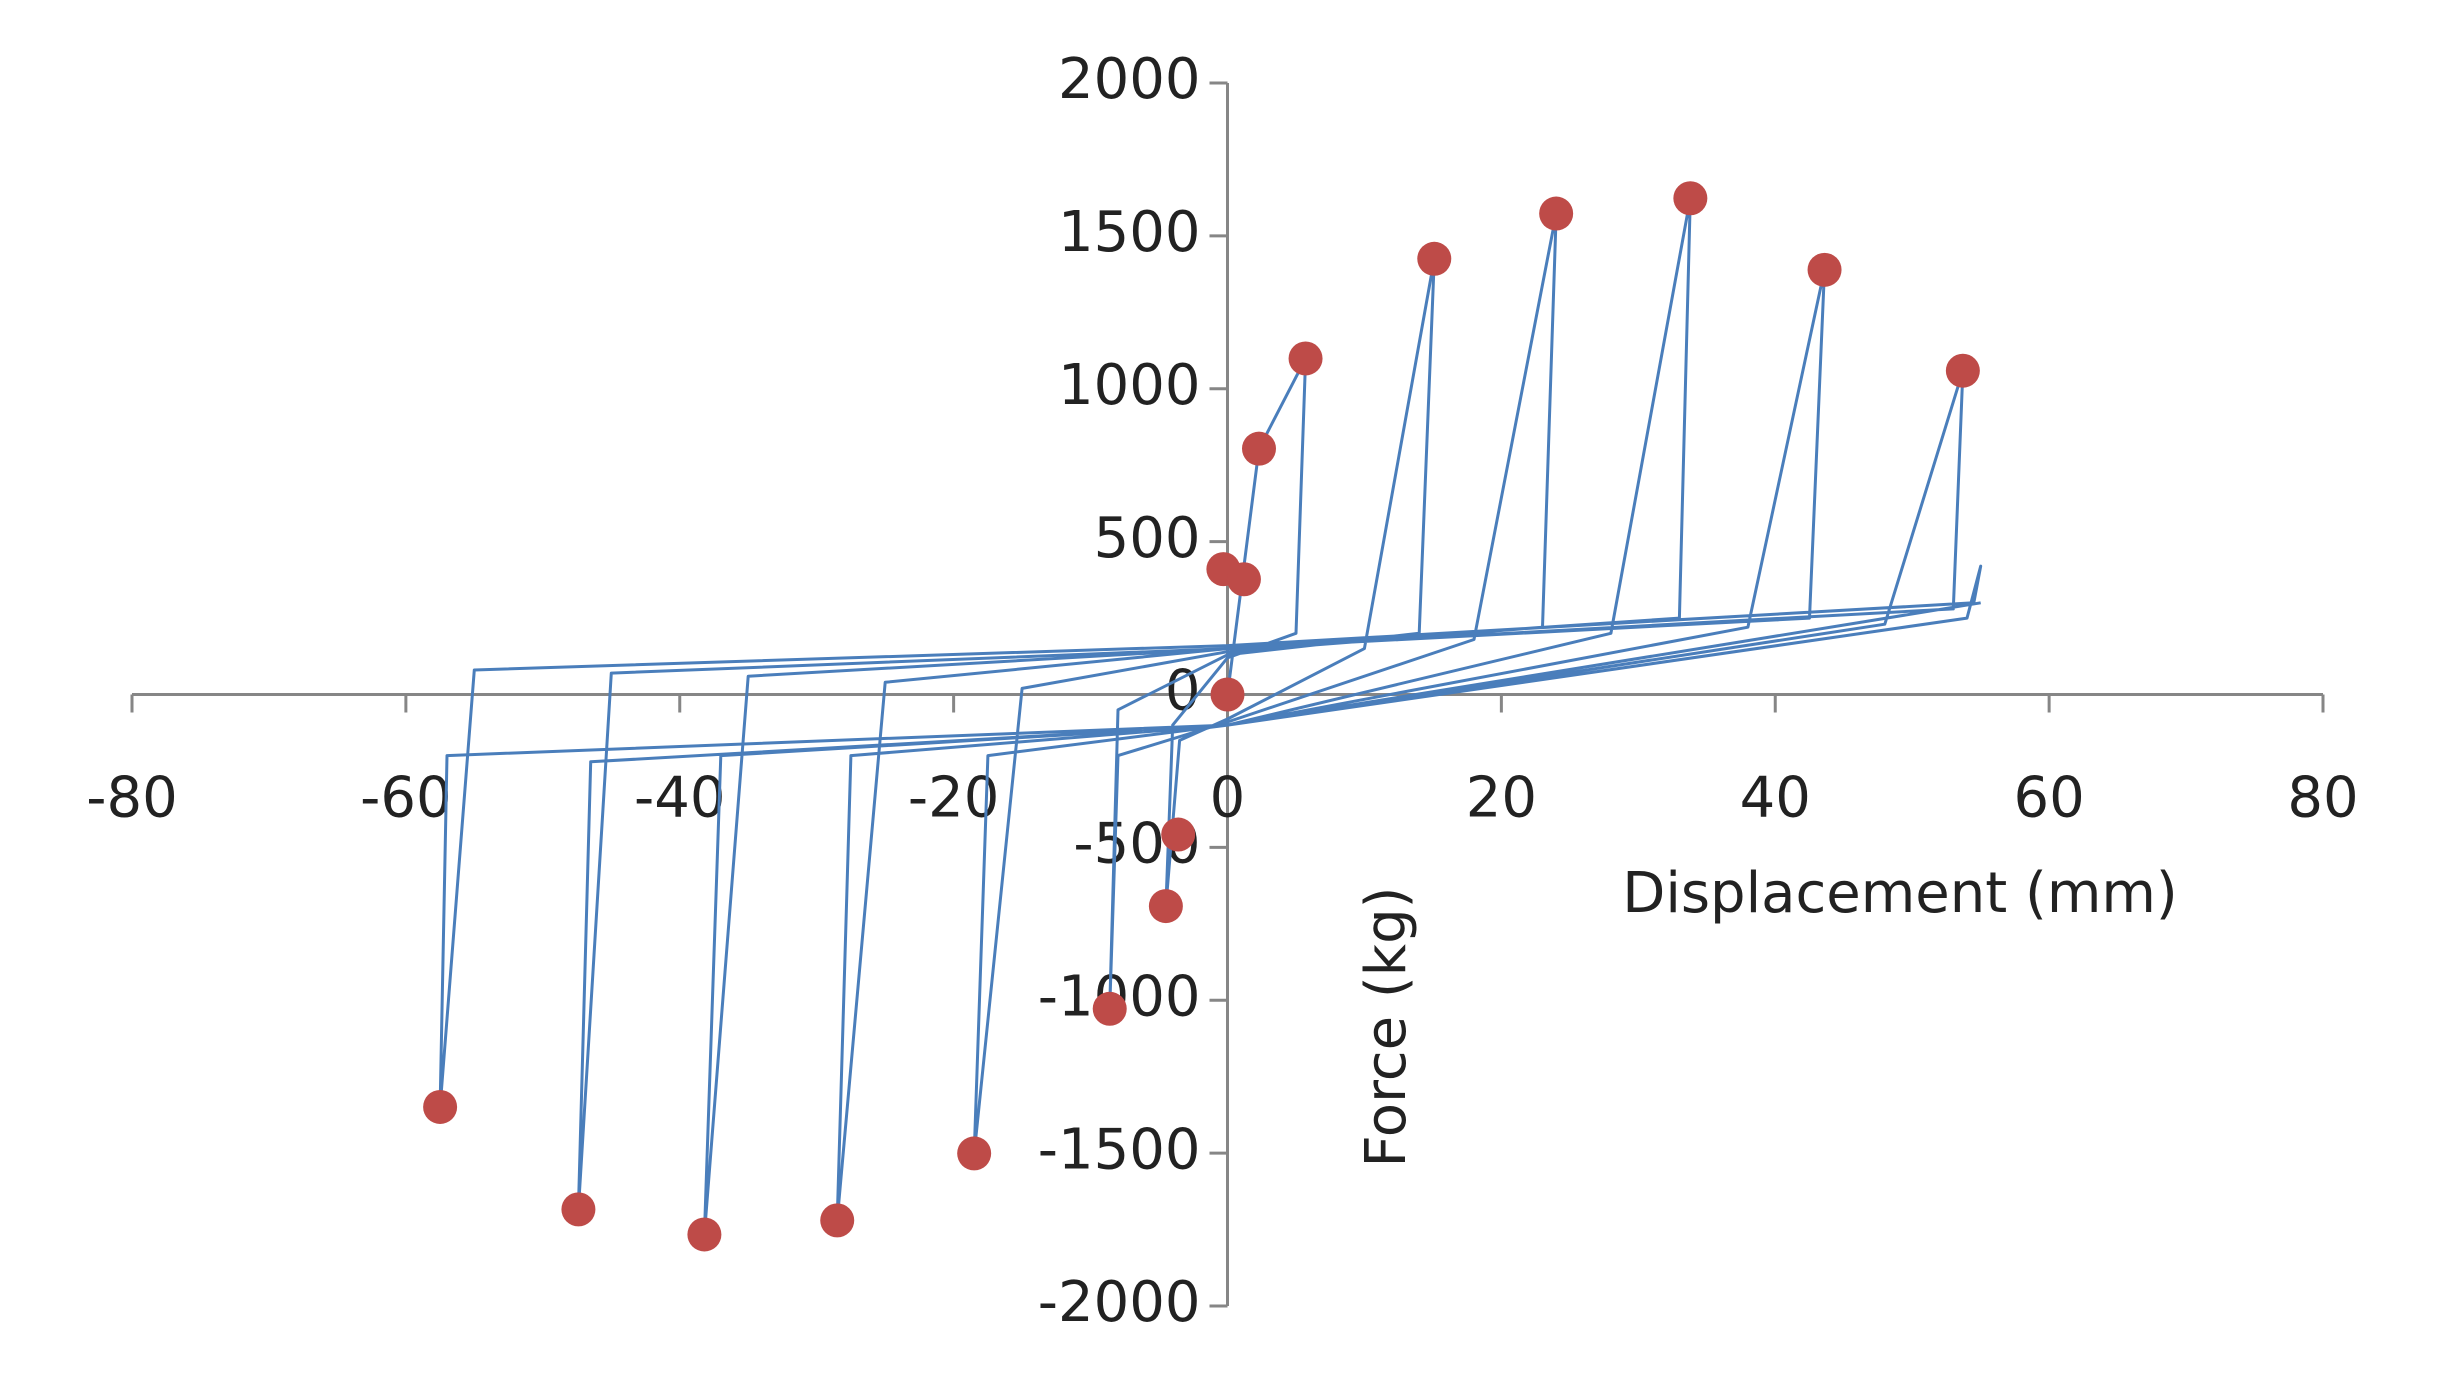  I want to click on y-tick-label: 1500, so click(1129, 232).